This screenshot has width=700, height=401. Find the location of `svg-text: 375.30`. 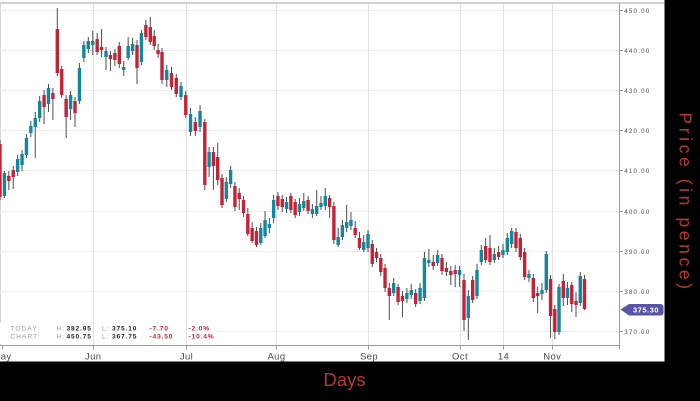

svg-text: 375.30 is located at coordinates (646, 309).